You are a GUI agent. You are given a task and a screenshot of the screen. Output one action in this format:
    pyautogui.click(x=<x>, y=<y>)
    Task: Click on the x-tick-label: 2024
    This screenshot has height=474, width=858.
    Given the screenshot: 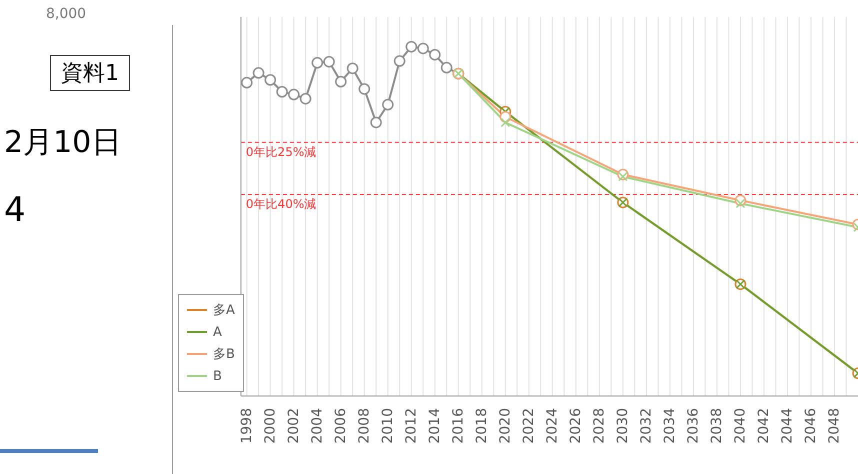 What is the action you would take?
    pyautogui.click(x=552, y=426)
    